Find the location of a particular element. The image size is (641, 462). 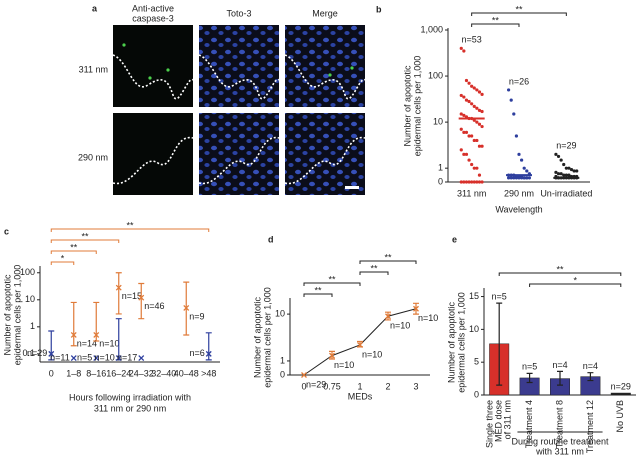

x-axis-label: MEDs is located at coordinates (360, 396).